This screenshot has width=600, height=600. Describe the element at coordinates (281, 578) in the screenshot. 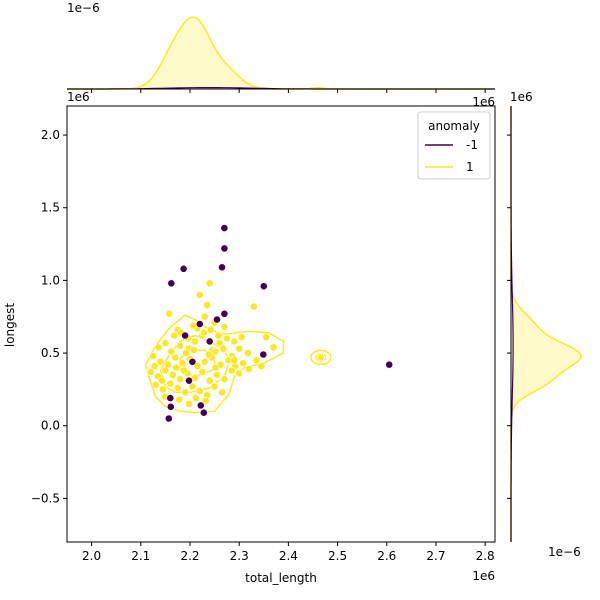

I see `x-axis-label: total_length` at that location.